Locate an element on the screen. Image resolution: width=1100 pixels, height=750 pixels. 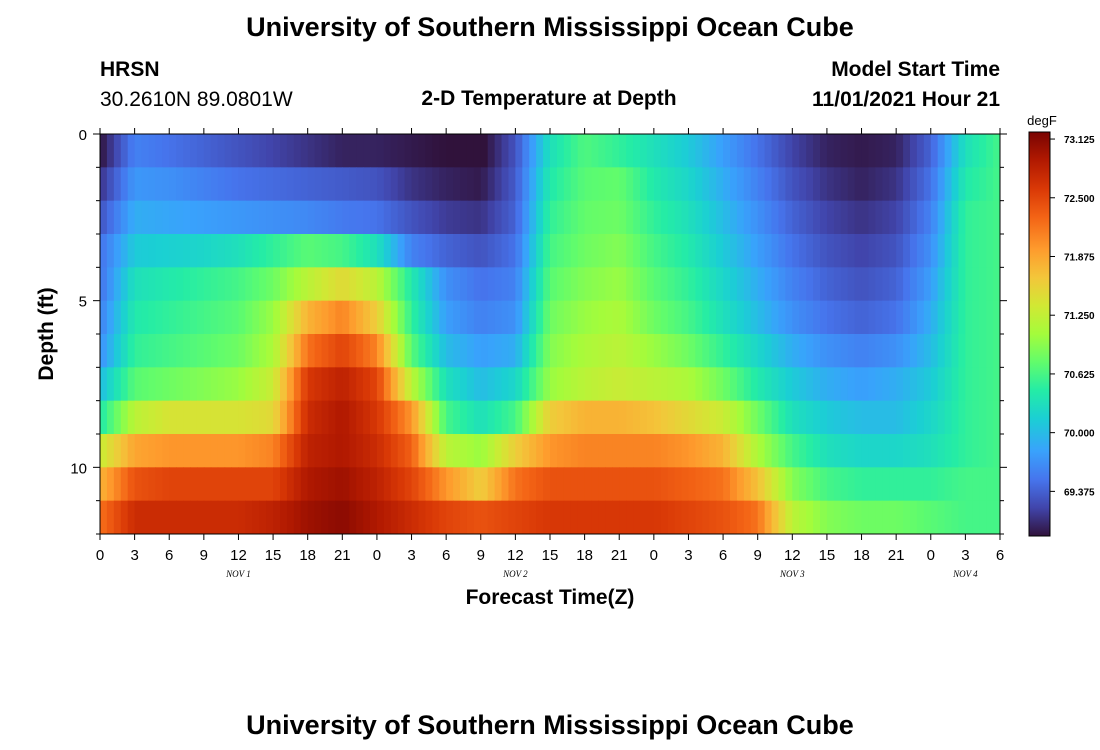
x-tick-label: 21 is located at coordinates (342, 555).